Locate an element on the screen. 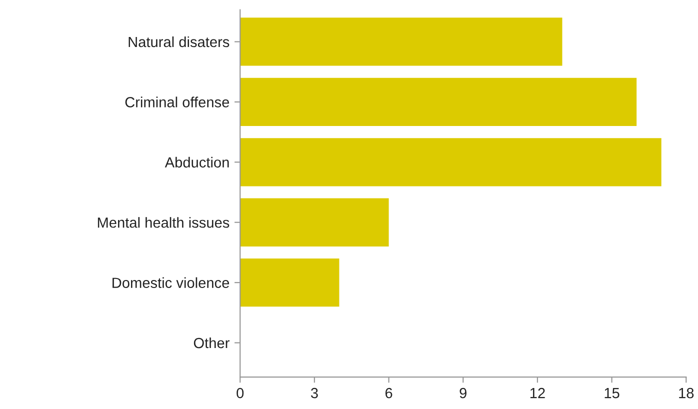  x-tick-label: 18 is located at coordinates (686, 393).